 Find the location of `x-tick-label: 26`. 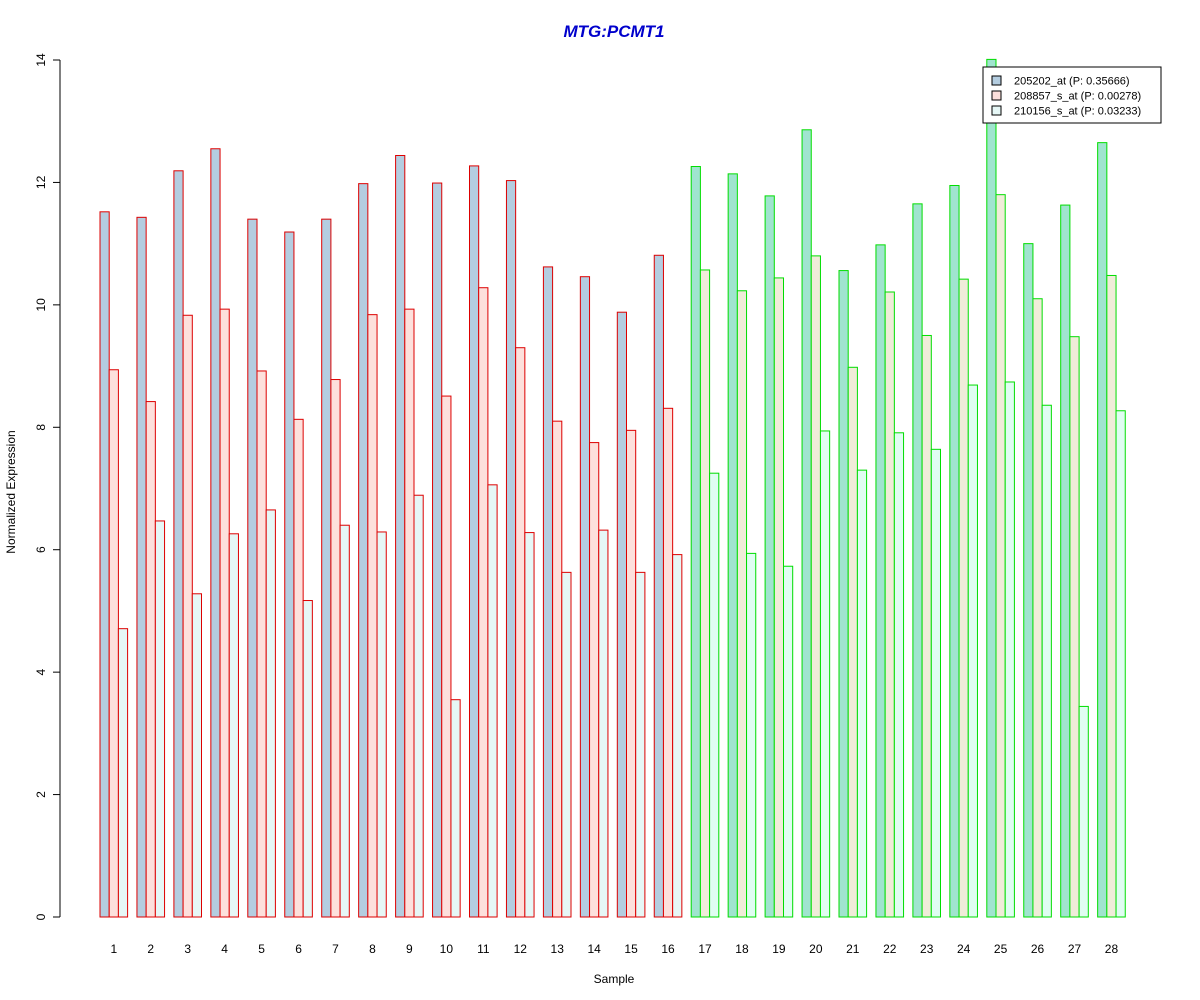

x-tick-label: 26 is located at coordinates (1038, 949).